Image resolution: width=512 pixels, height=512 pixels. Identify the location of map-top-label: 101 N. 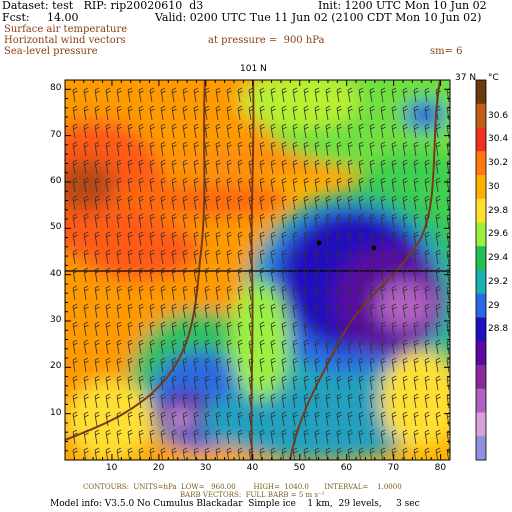
(253, 69).